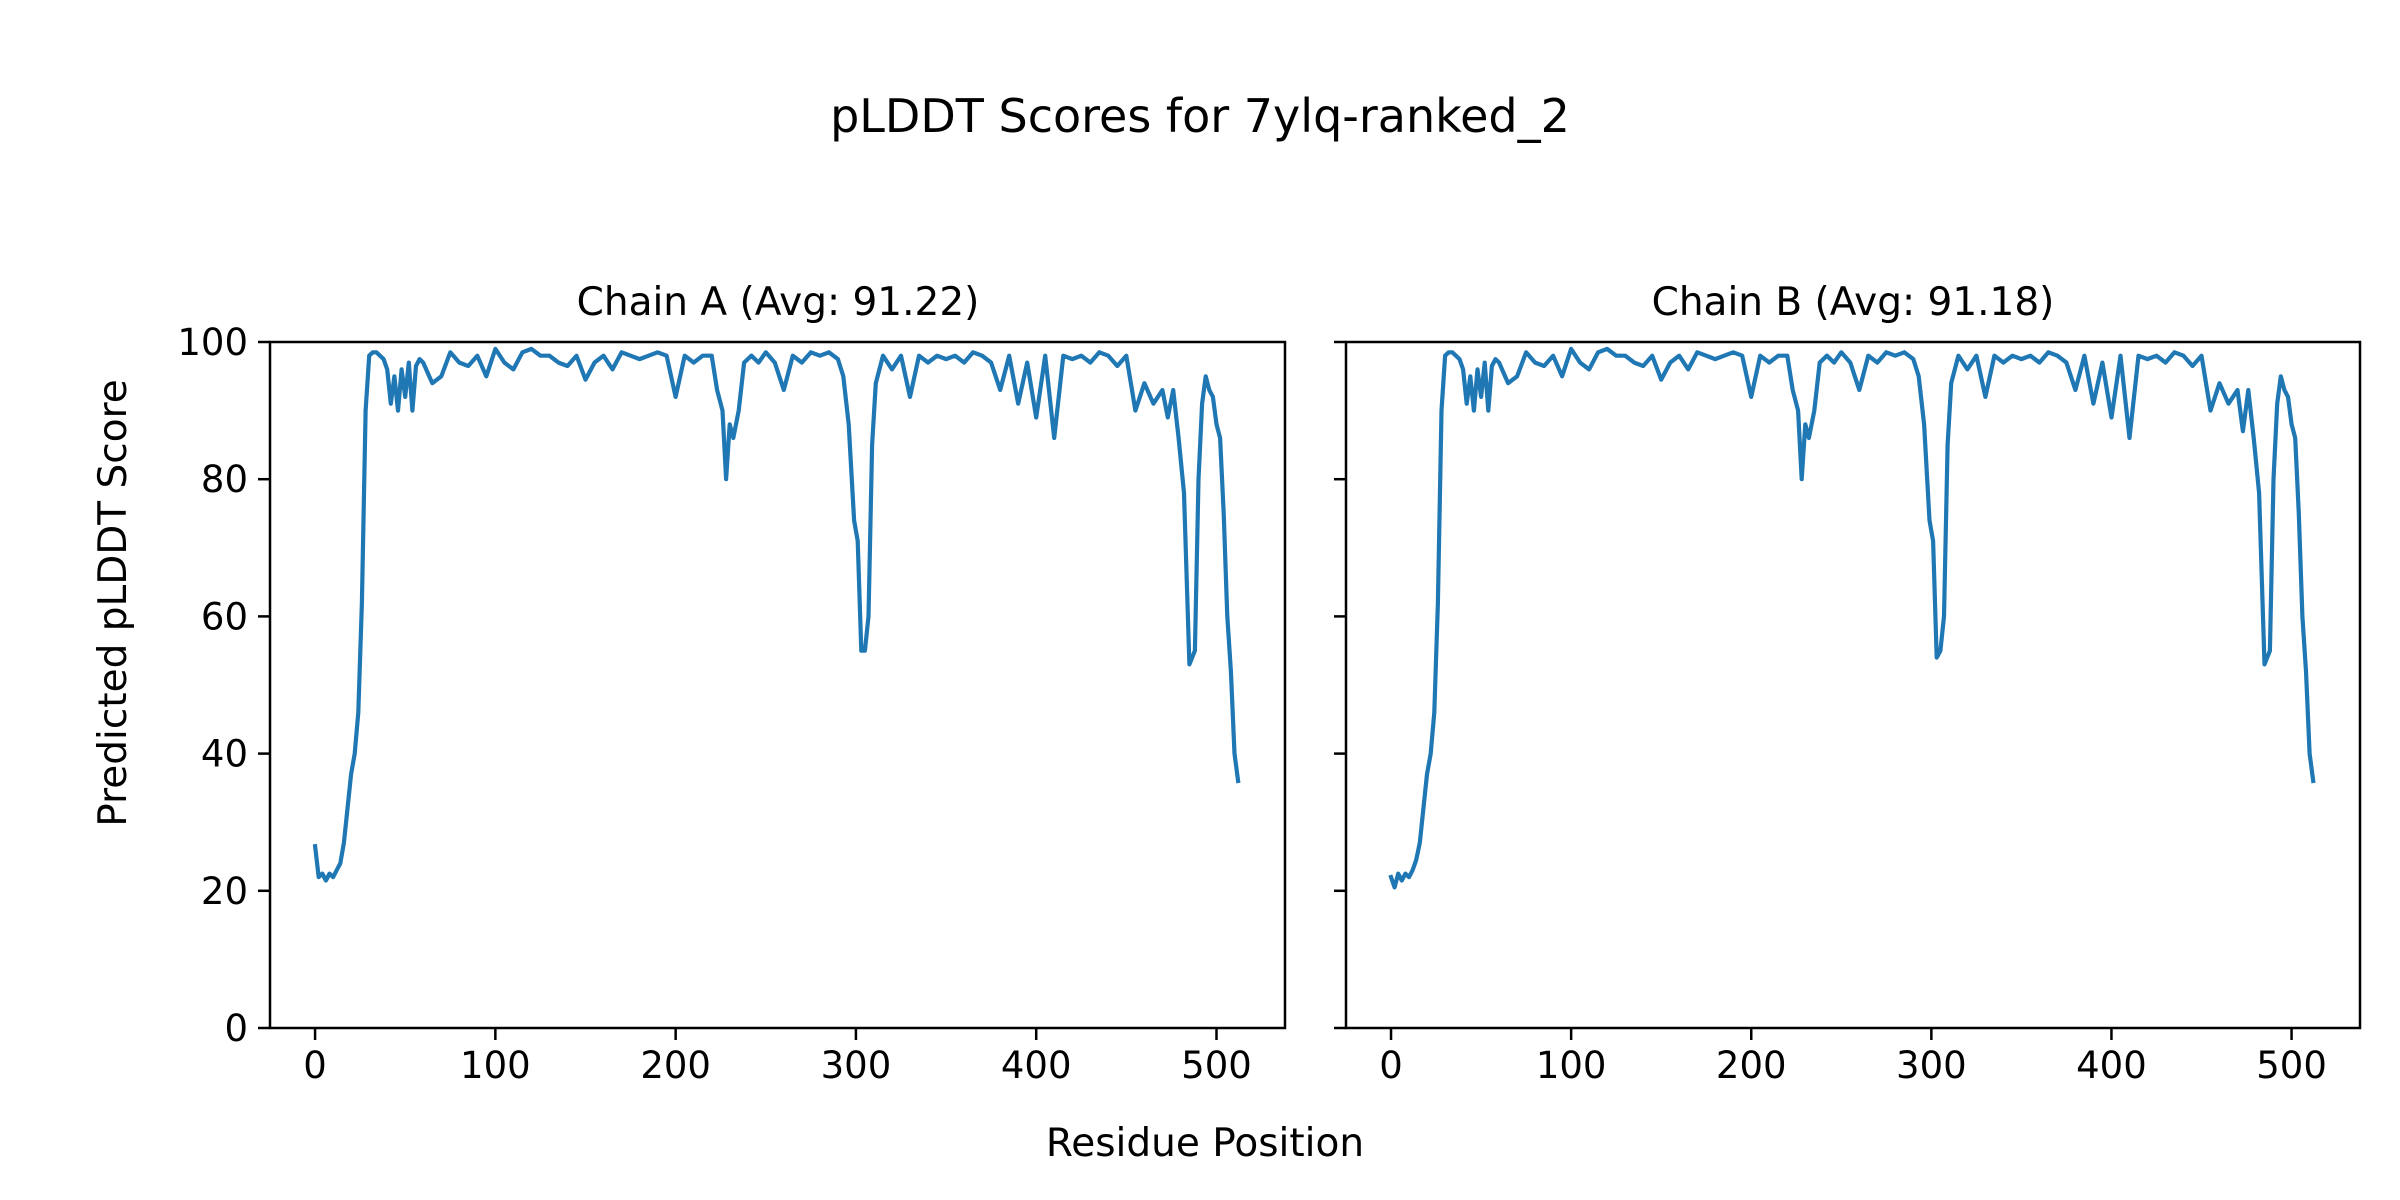 This screenshot has width=2400, height=1200. Describe the element at coordinates (1571, 1065) in the screenshot. I see `x-tick-label-chain-b: 100` at that location.